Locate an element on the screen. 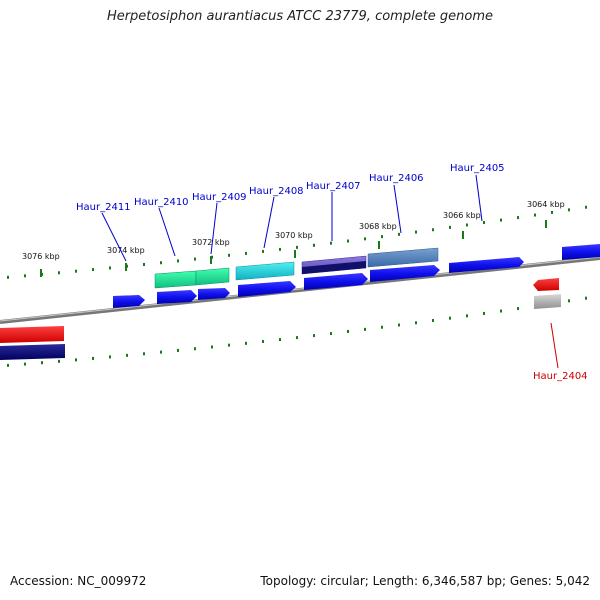 This screenshot has height=600, width=600. gene-far-left-navy is located at coordinates (32, 352).